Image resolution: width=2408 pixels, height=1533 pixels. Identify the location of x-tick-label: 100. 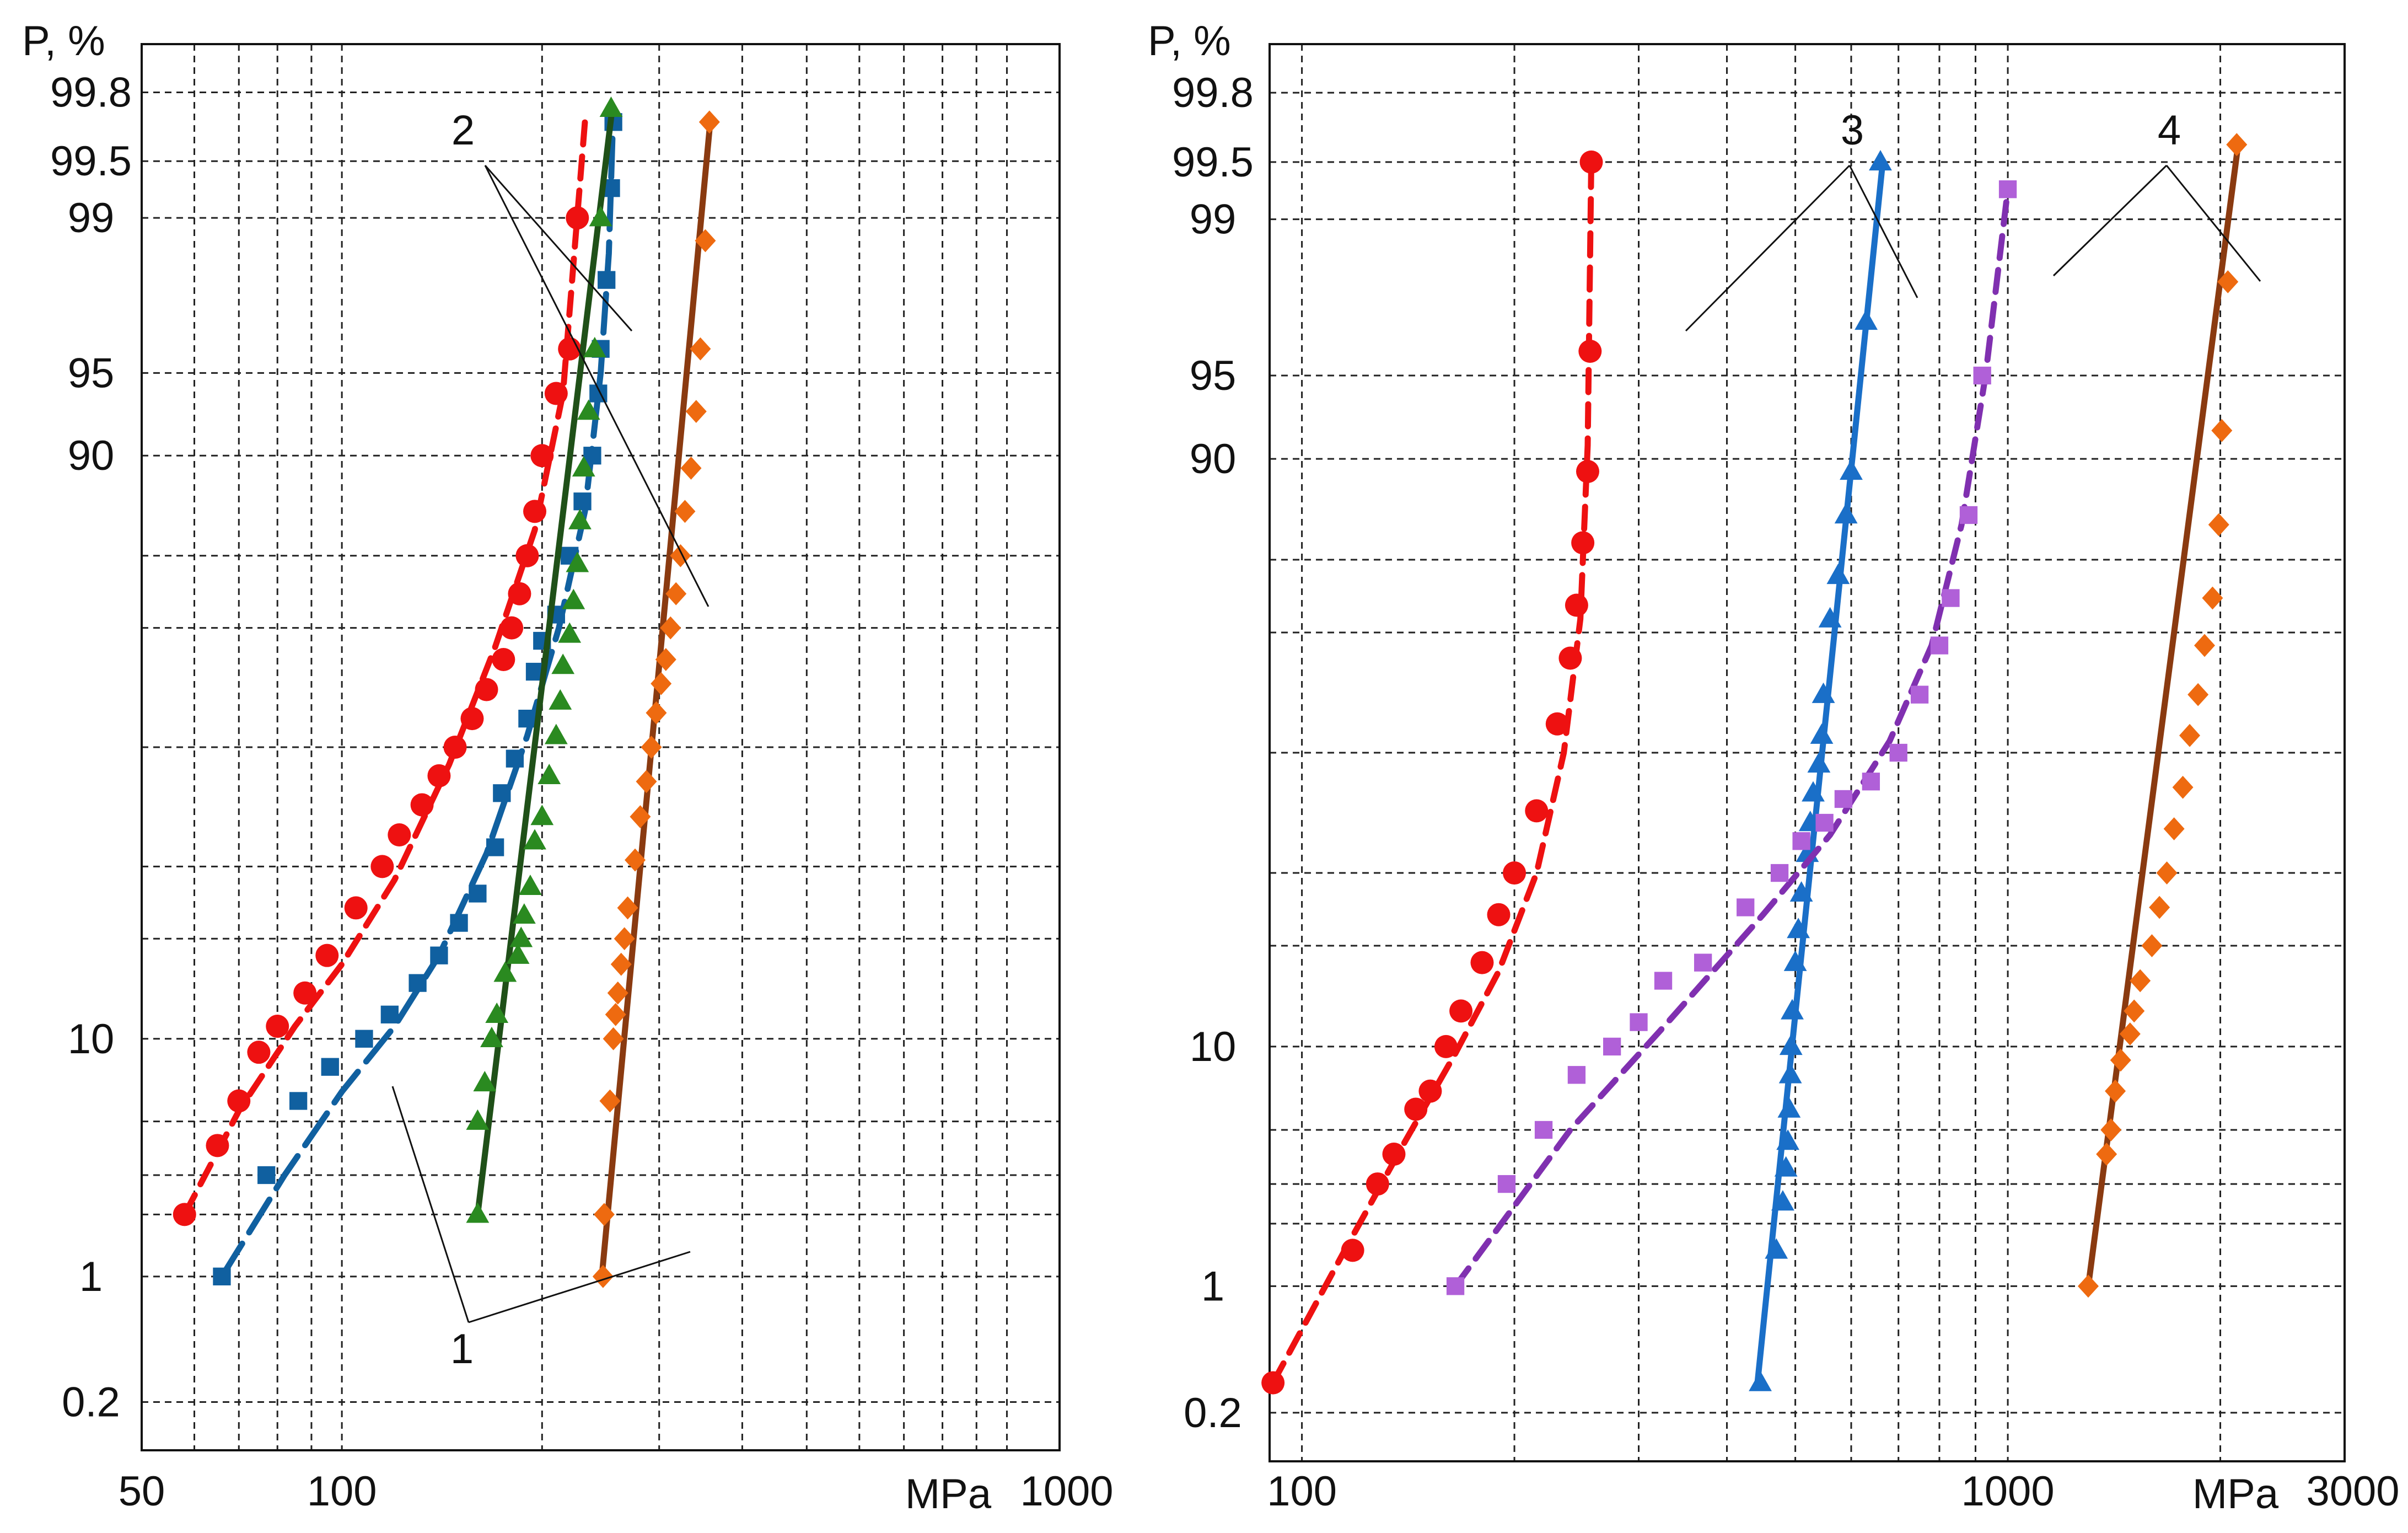
(342, 1491).